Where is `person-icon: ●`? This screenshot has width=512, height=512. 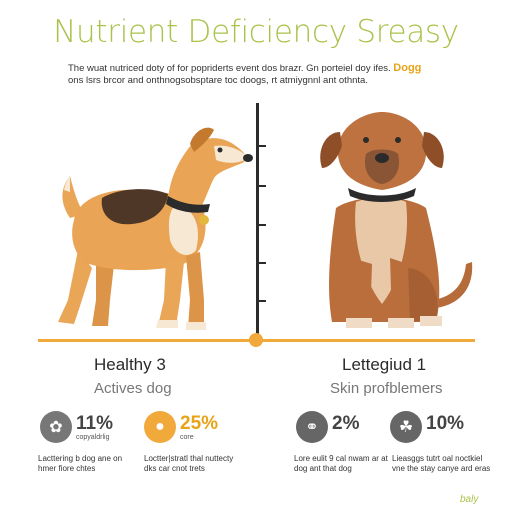 person-icon: ● is located at coordinates (160, 427).